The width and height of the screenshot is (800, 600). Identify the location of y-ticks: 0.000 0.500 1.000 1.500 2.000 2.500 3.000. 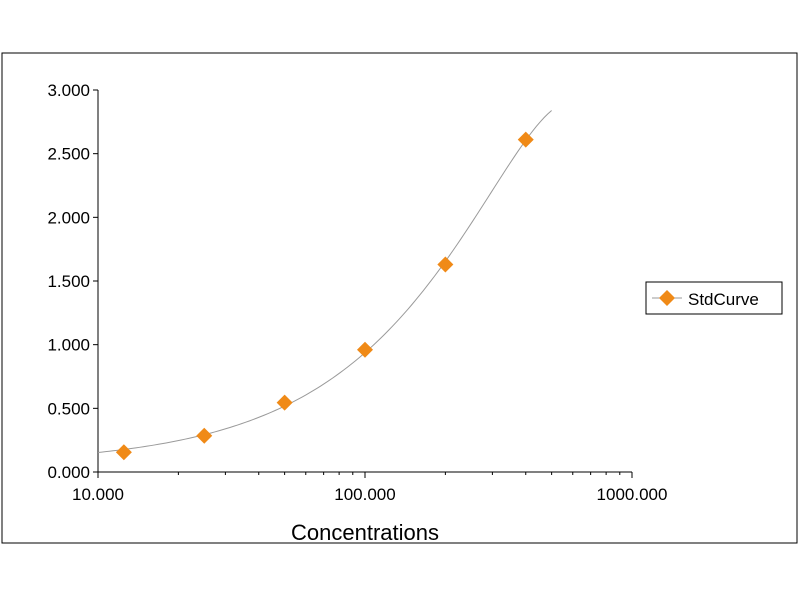
(72, 281).